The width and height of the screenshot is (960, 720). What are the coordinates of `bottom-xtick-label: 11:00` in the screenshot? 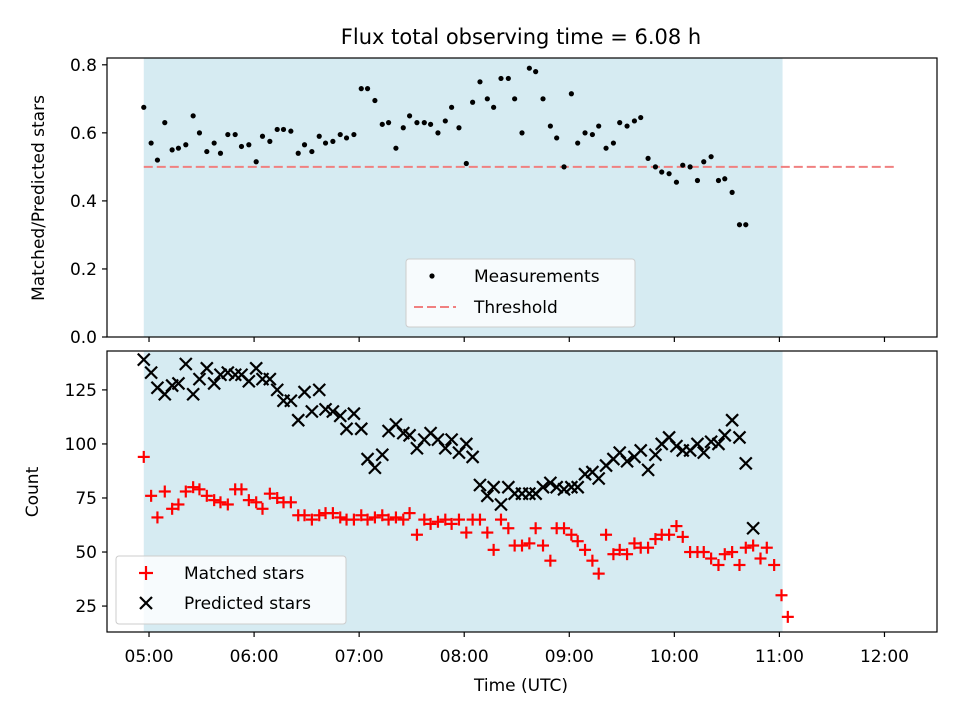 It's located at (779, 657).